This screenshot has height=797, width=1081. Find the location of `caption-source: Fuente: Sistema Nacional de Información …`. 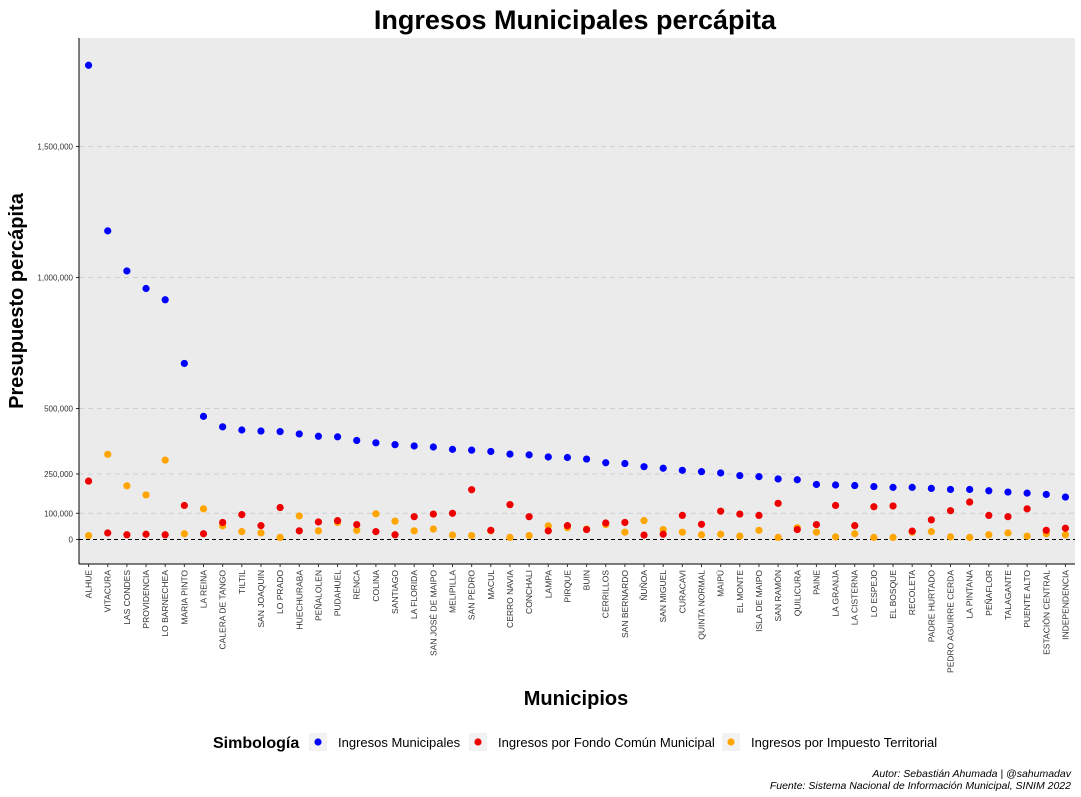

caption-source: Fuente: Sistema Nacional de Información … is located at coordinates (920, 786).